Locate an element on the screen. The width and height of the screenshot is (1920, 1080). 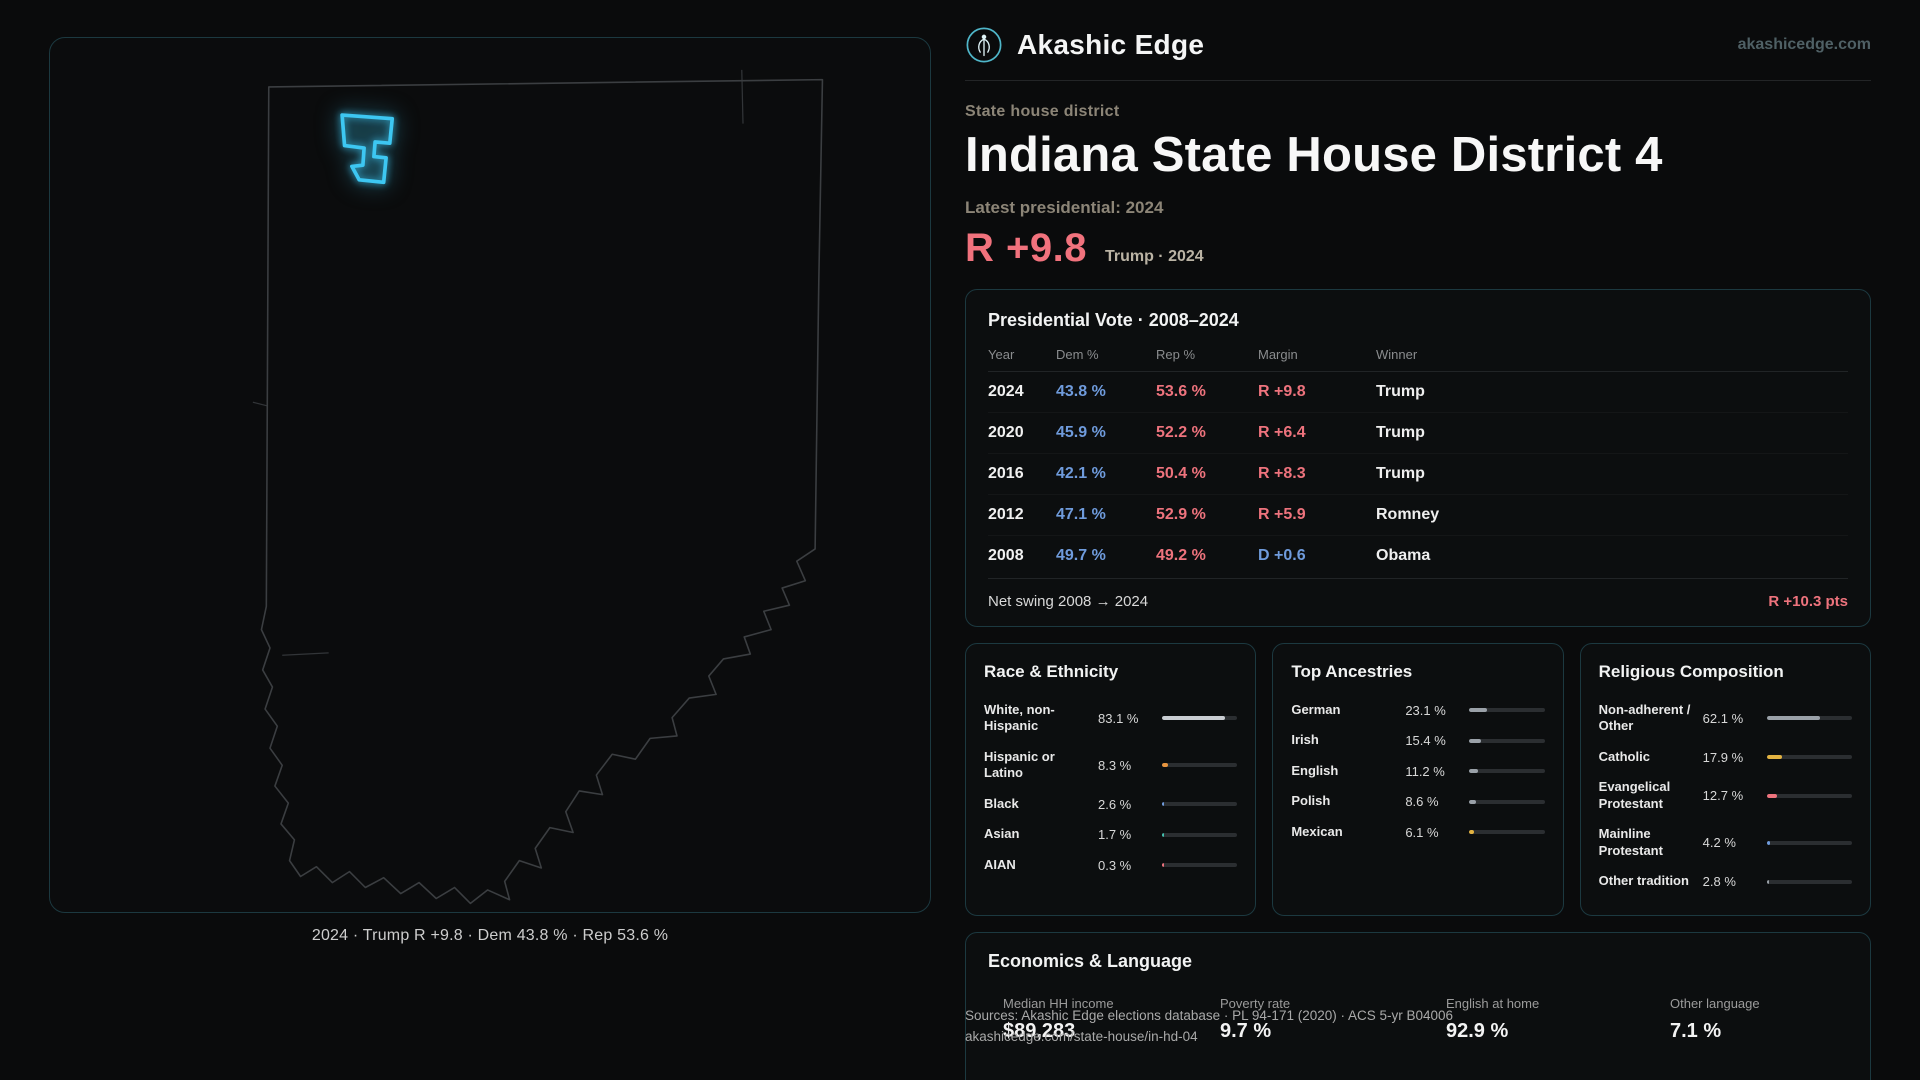
stat-row: Catholic 17.9 % is located at coordinates (1725, 757).